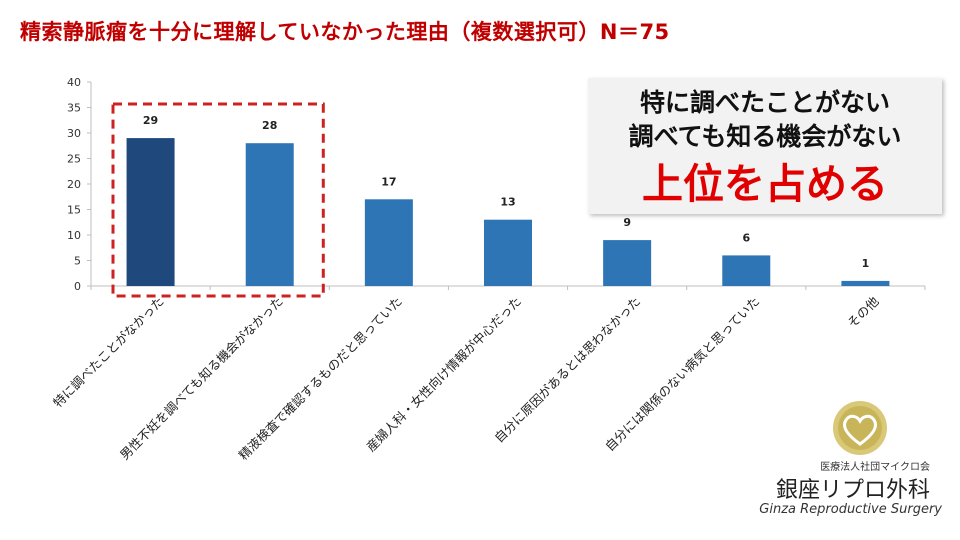  What do you see at coordinates (77, 286) in the screenshot?
I see `y-tick-label-0: 0` at bounding box center [77, 286].